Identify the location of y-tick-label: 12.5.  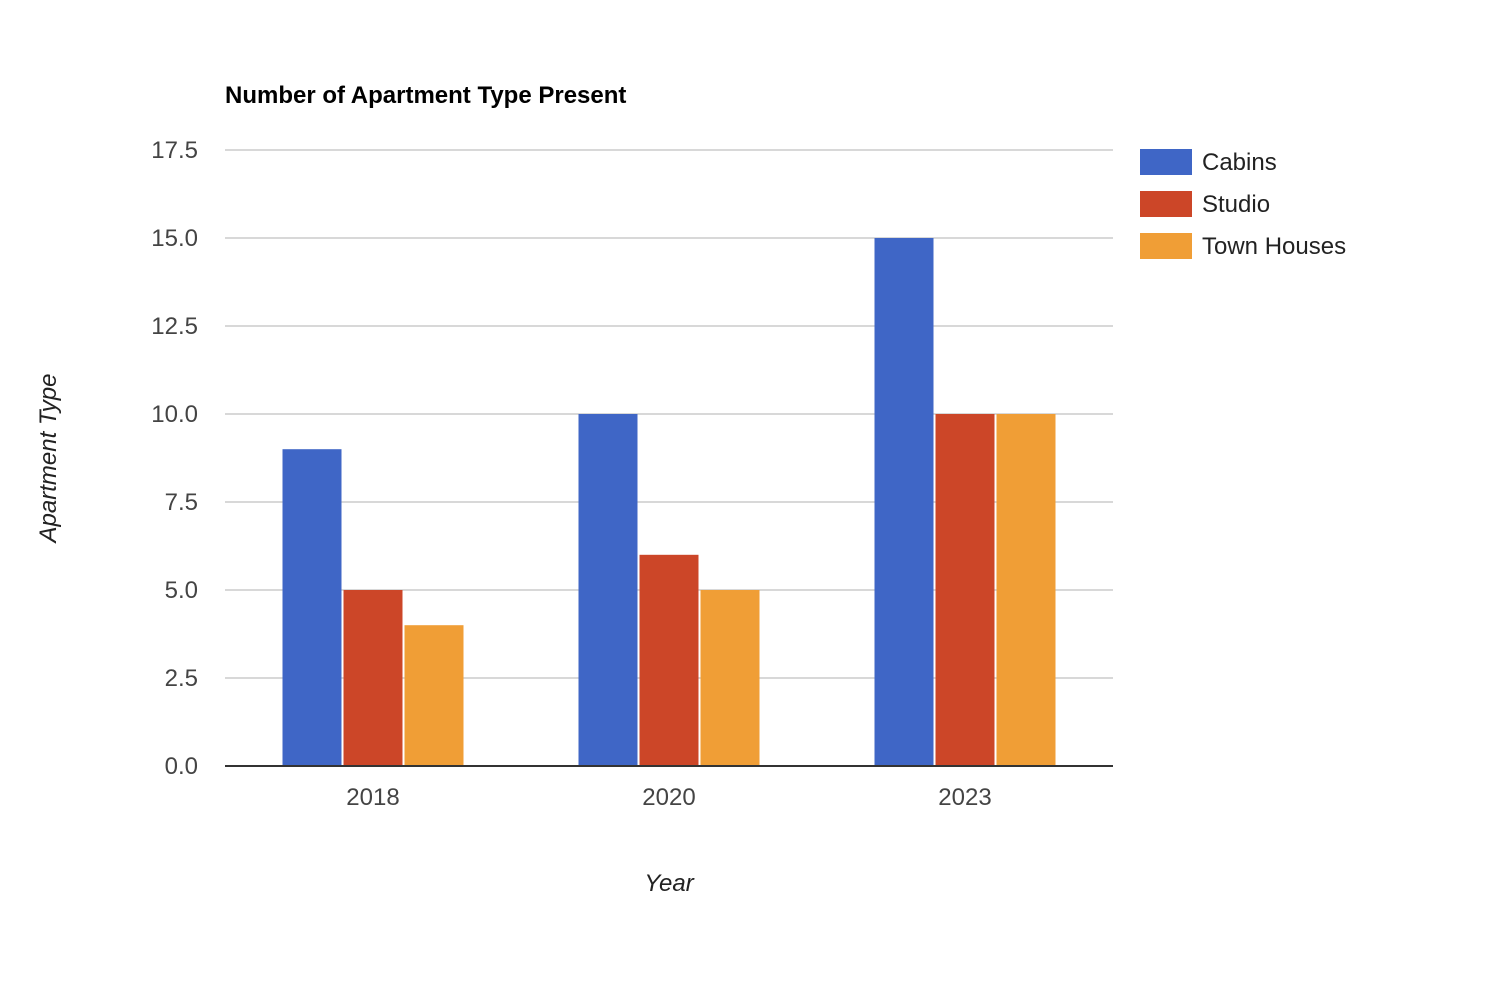
(174, 326).